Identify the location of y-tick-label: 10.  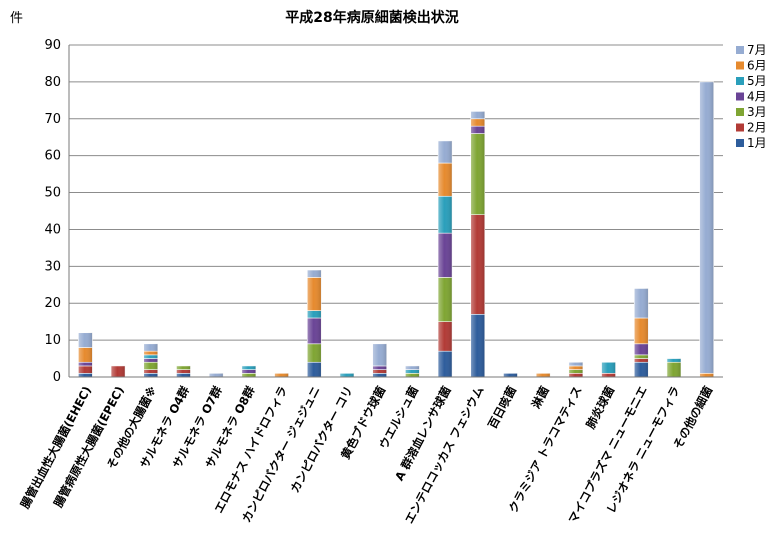
(52, 340).